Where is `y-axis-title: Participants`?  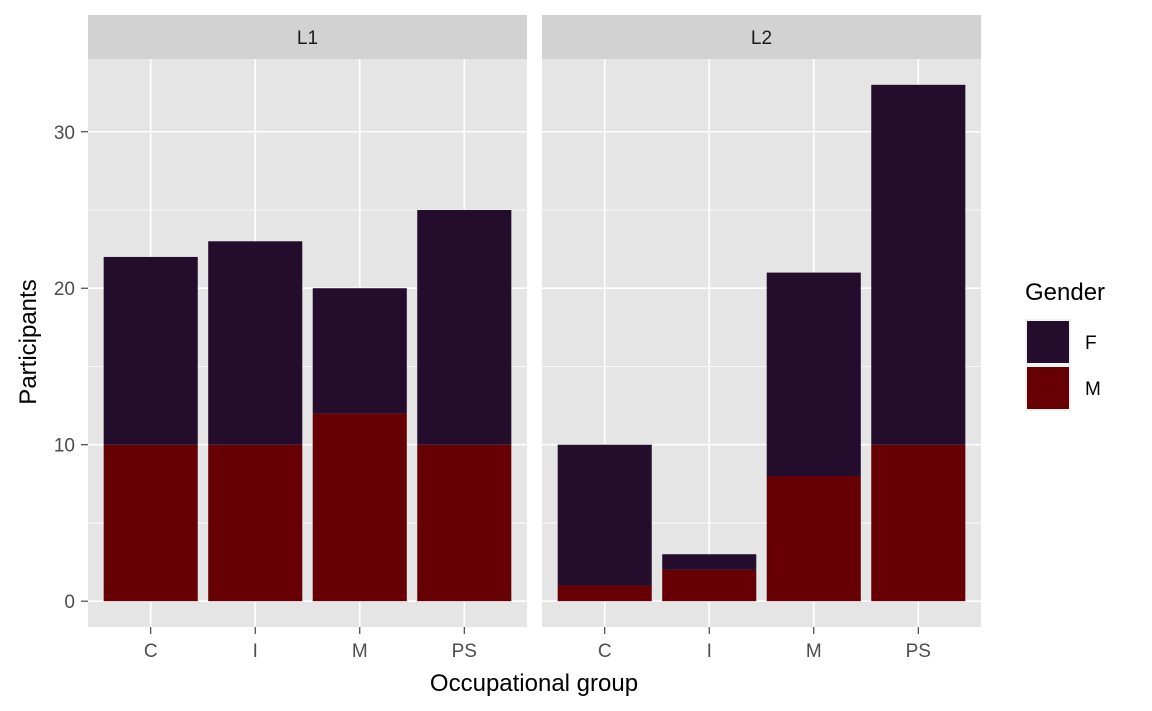
y-axis-title: Participants is located at coordinates (28, 341).